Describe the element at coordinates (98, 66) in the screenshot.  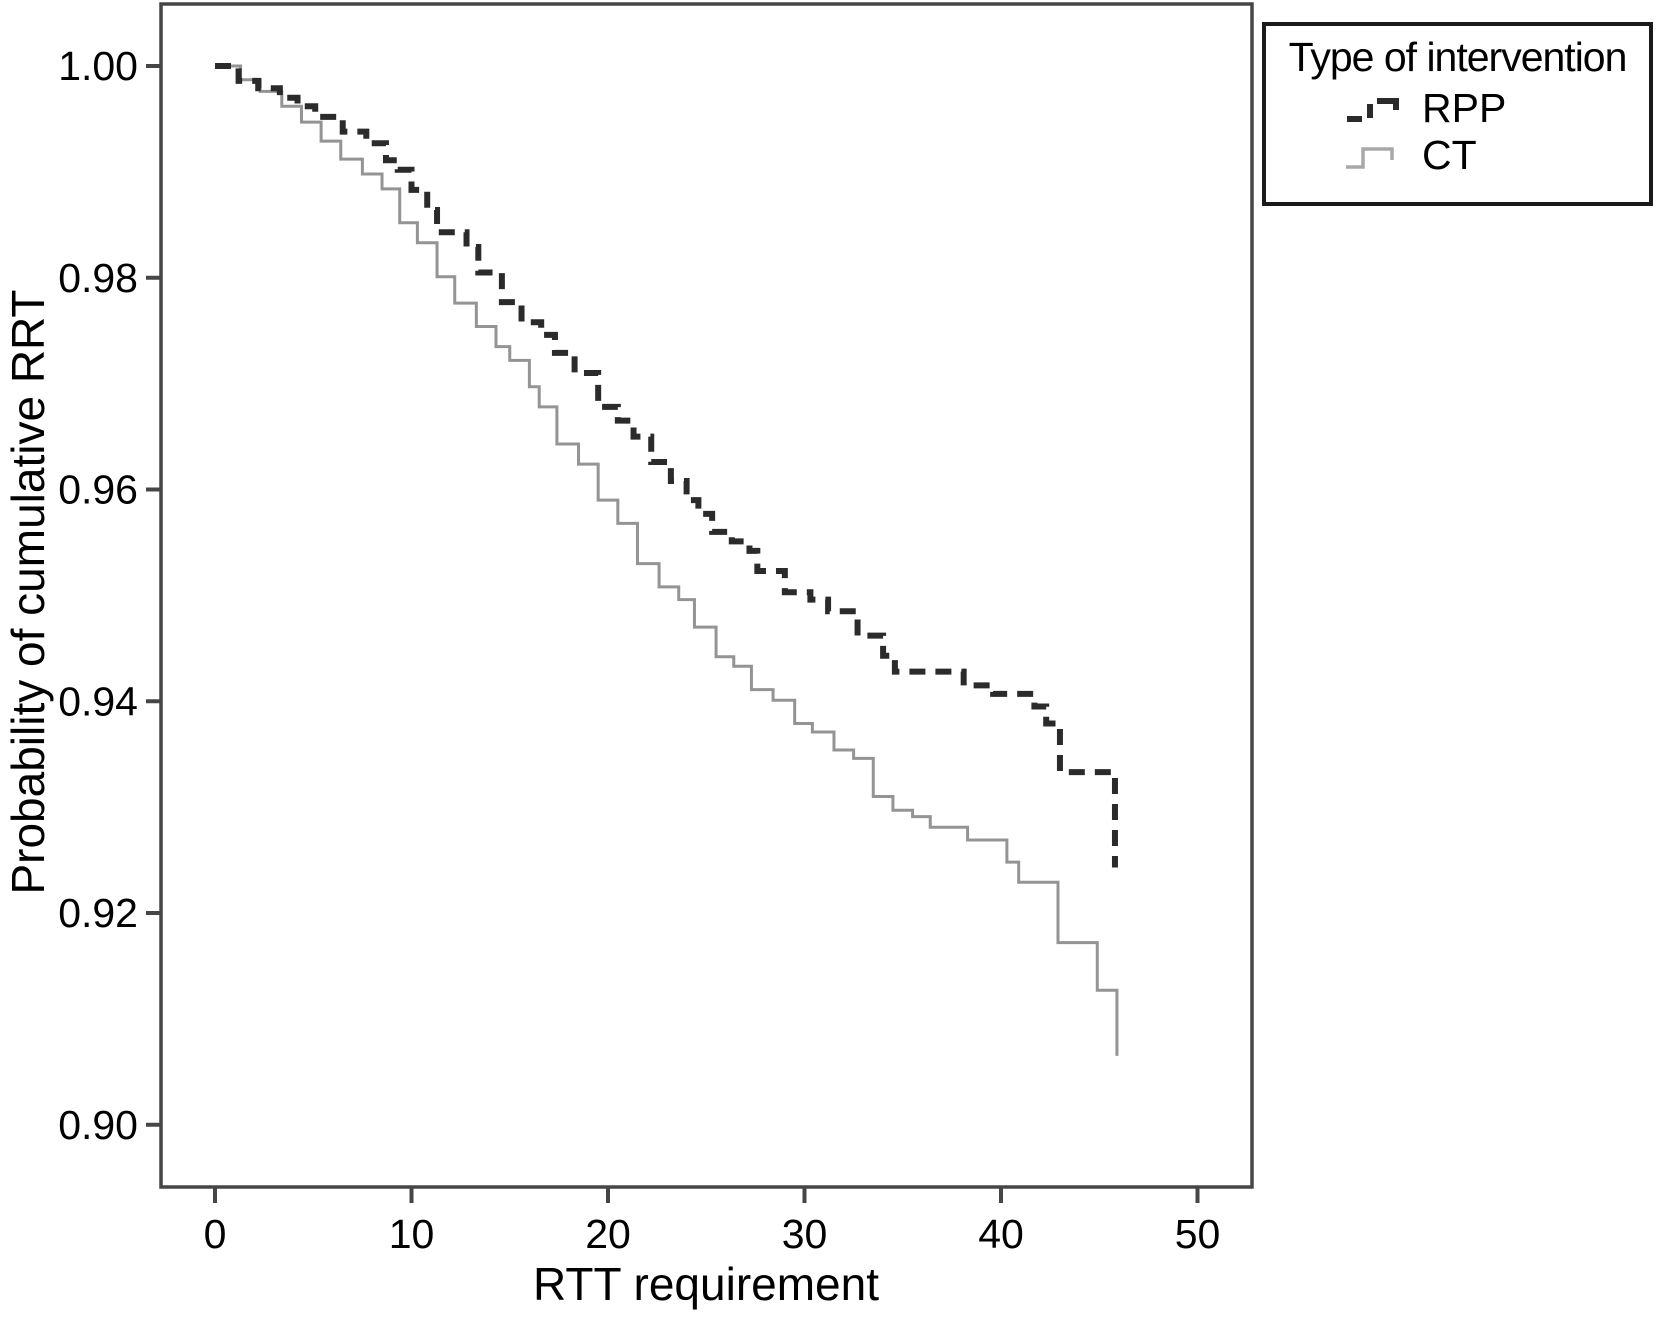
I see `y-tick-label: 1.00` at that location.